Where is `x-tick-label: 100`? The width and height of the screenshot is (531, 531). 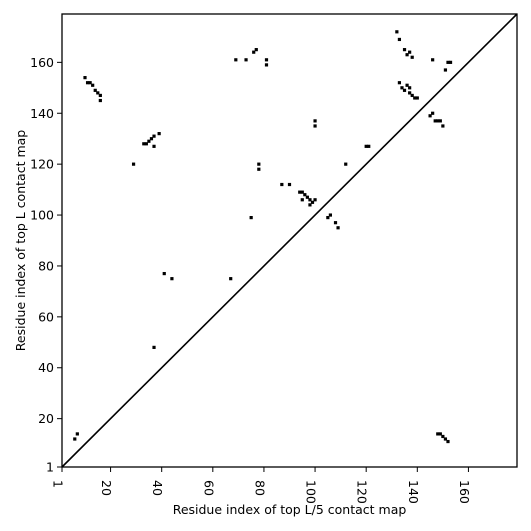 x-tick-label: 100 is located at coordinates (311, 492).